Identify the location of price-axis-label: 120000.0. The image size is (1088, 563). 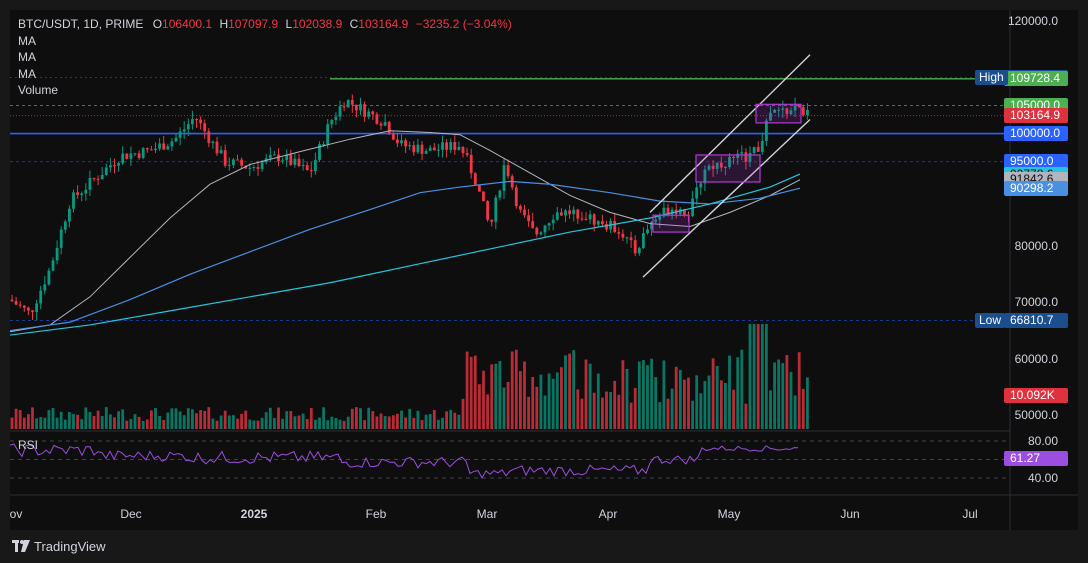
(1032, 21).